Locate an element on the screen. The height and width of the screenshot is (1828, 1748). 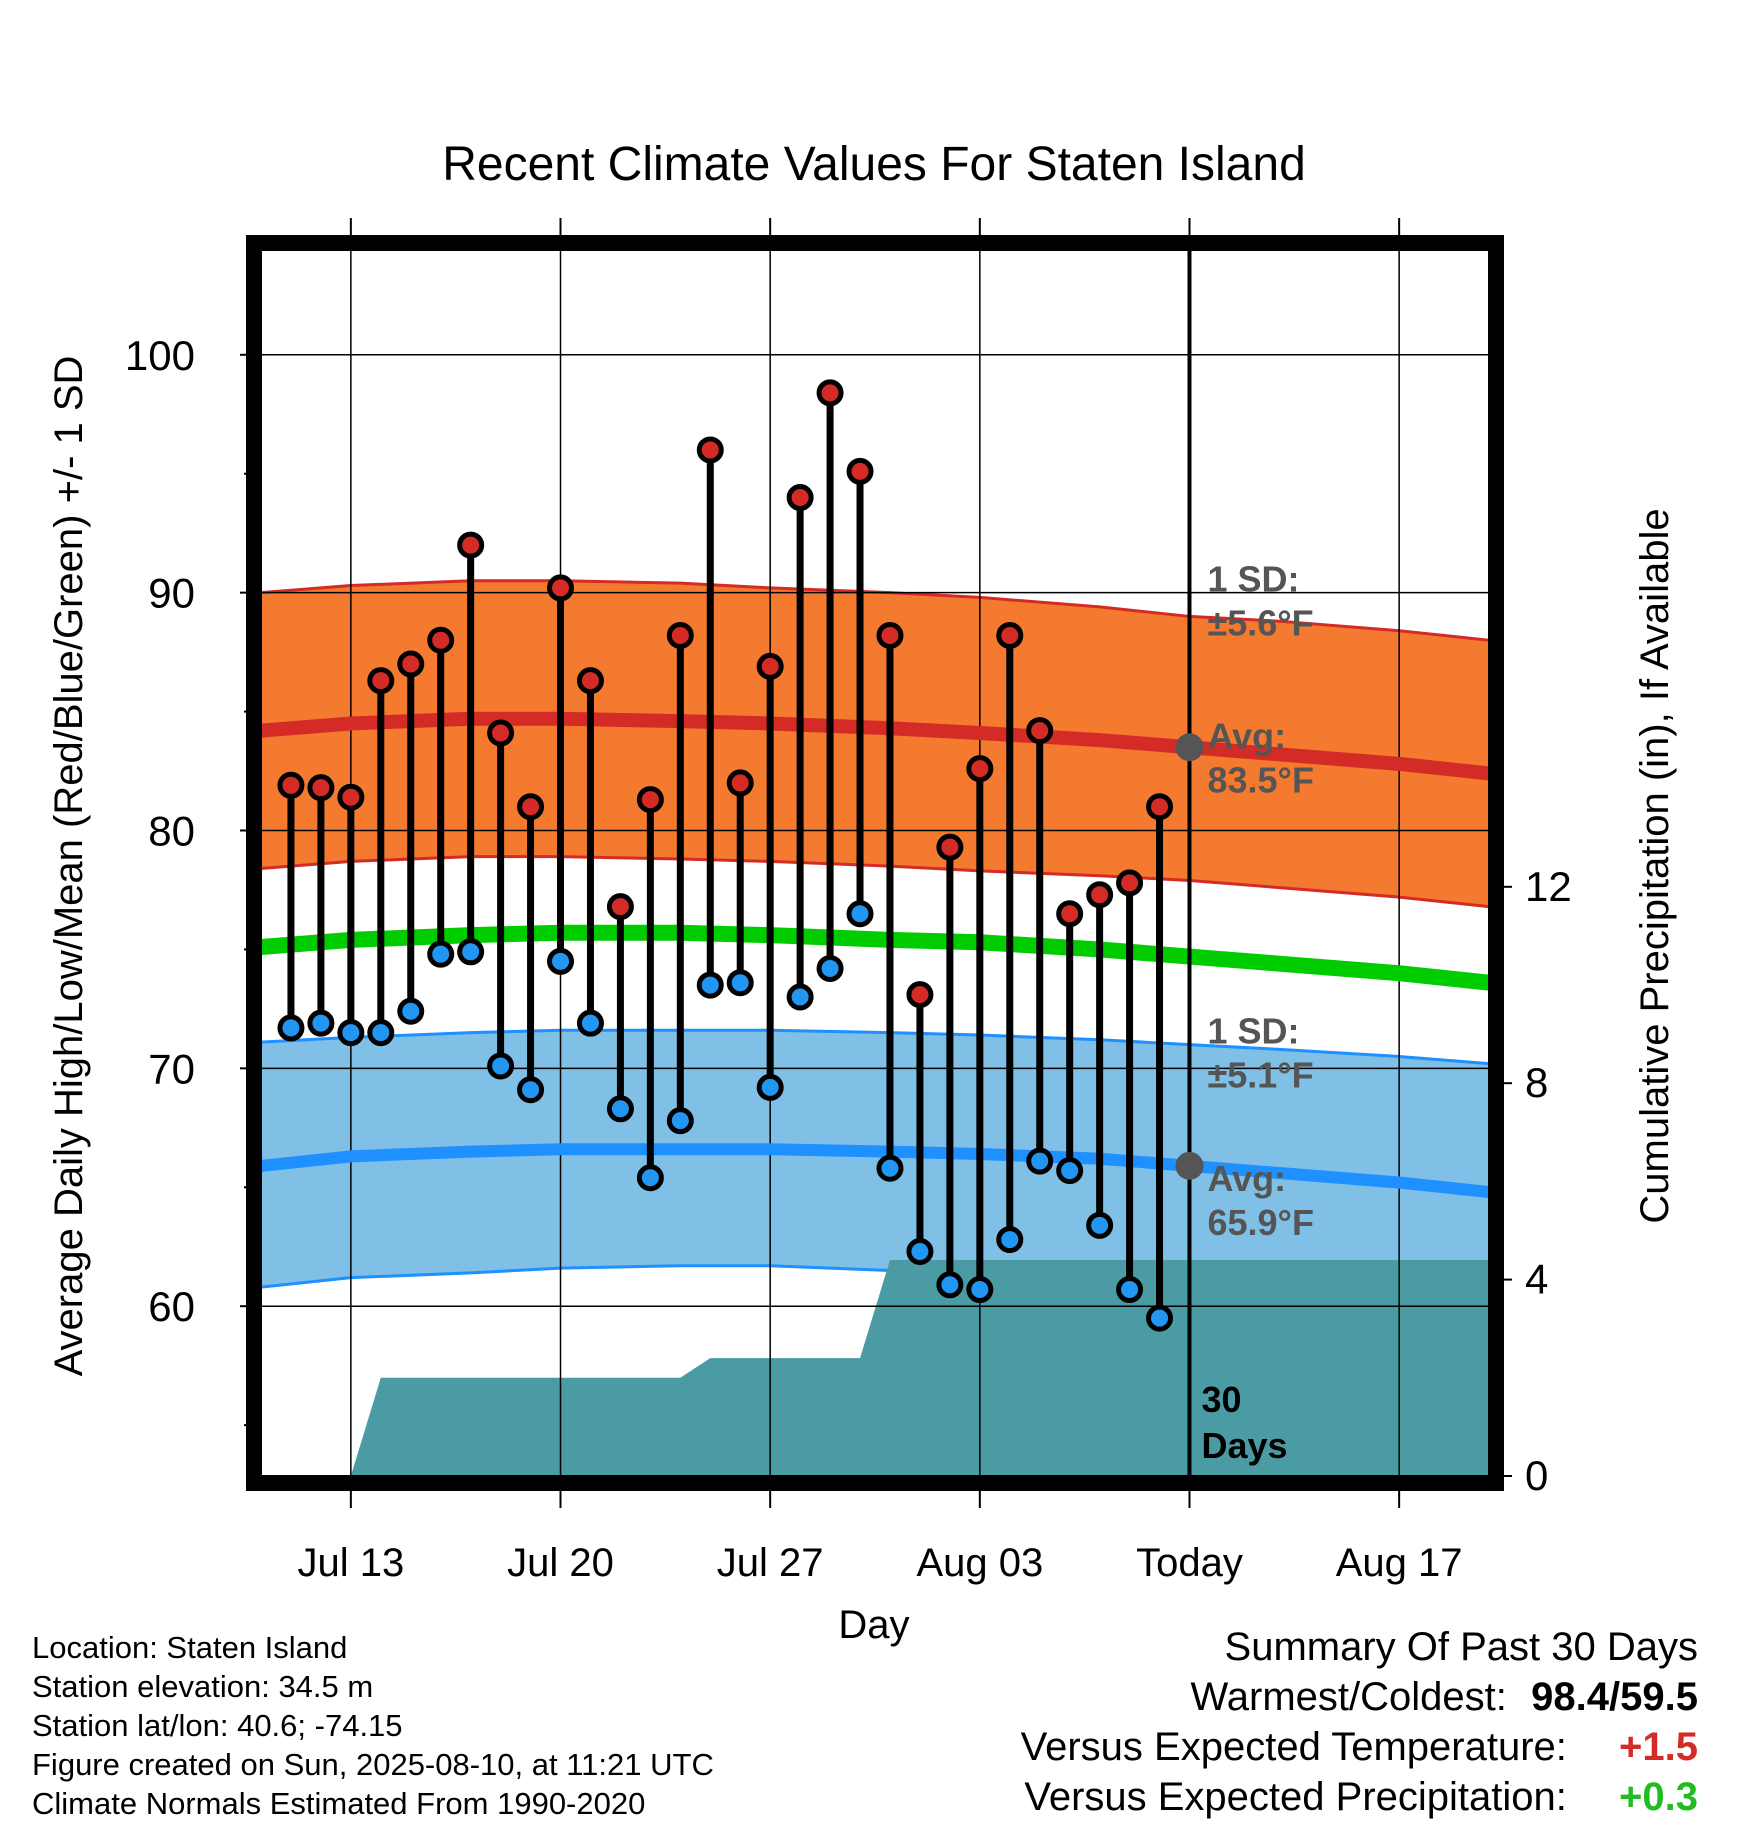
y-tick-label: 80 is located at coordinates (171, 831).